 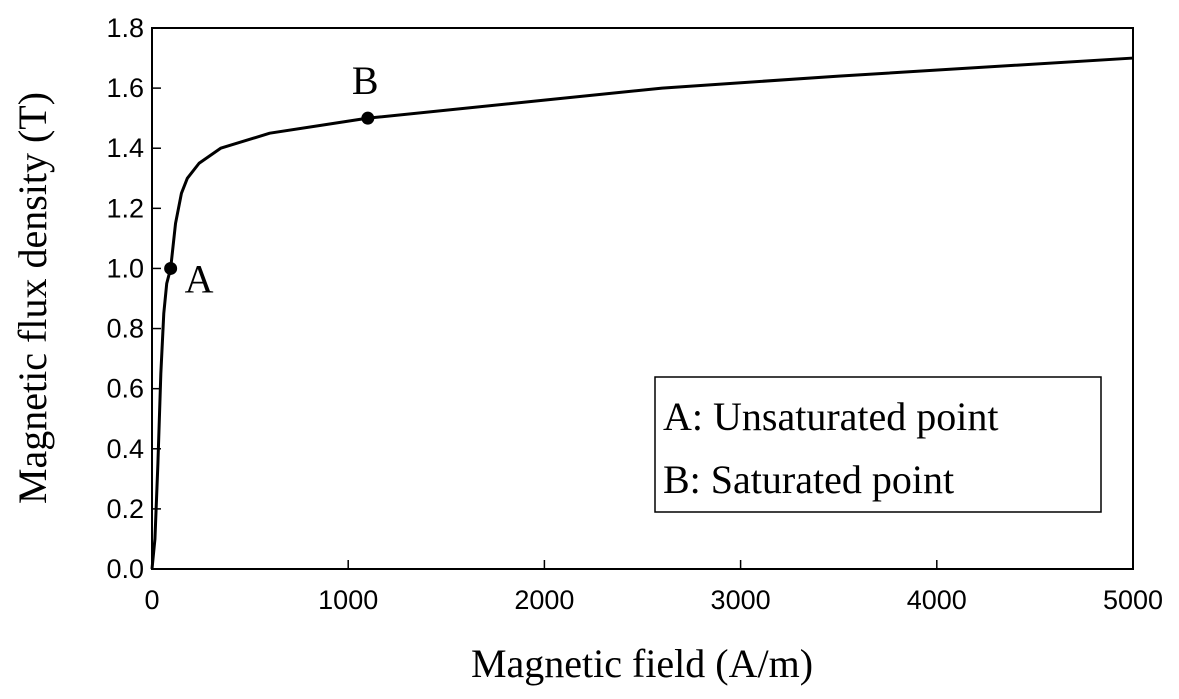 What do you see at coordinates (32, 298) in the screenshot?
I see `y-axis-title: Magnetic flux density (T)` at bounding box center [32, 298].